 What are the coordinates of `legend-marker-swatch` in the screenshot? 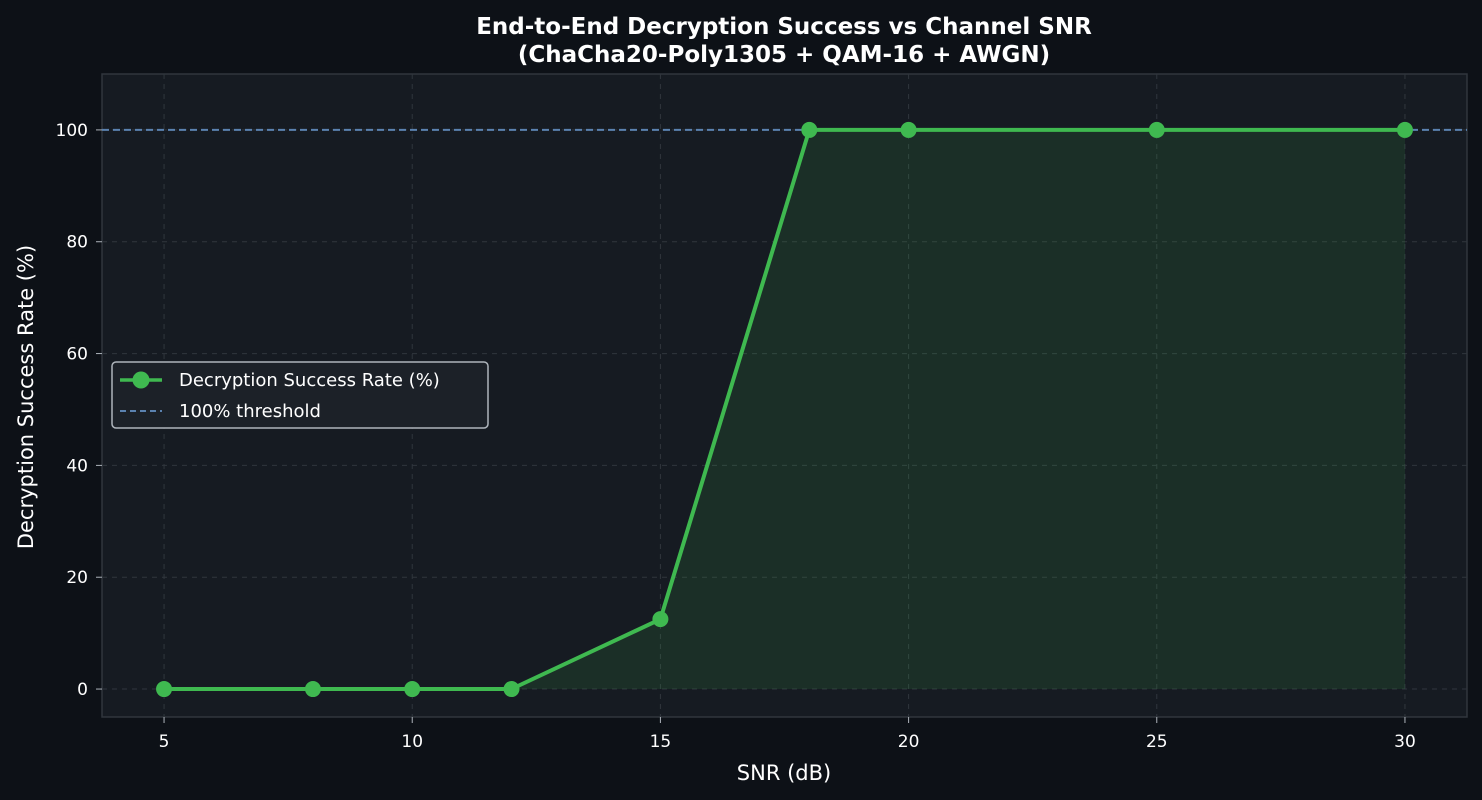 It's located at (141, 380).